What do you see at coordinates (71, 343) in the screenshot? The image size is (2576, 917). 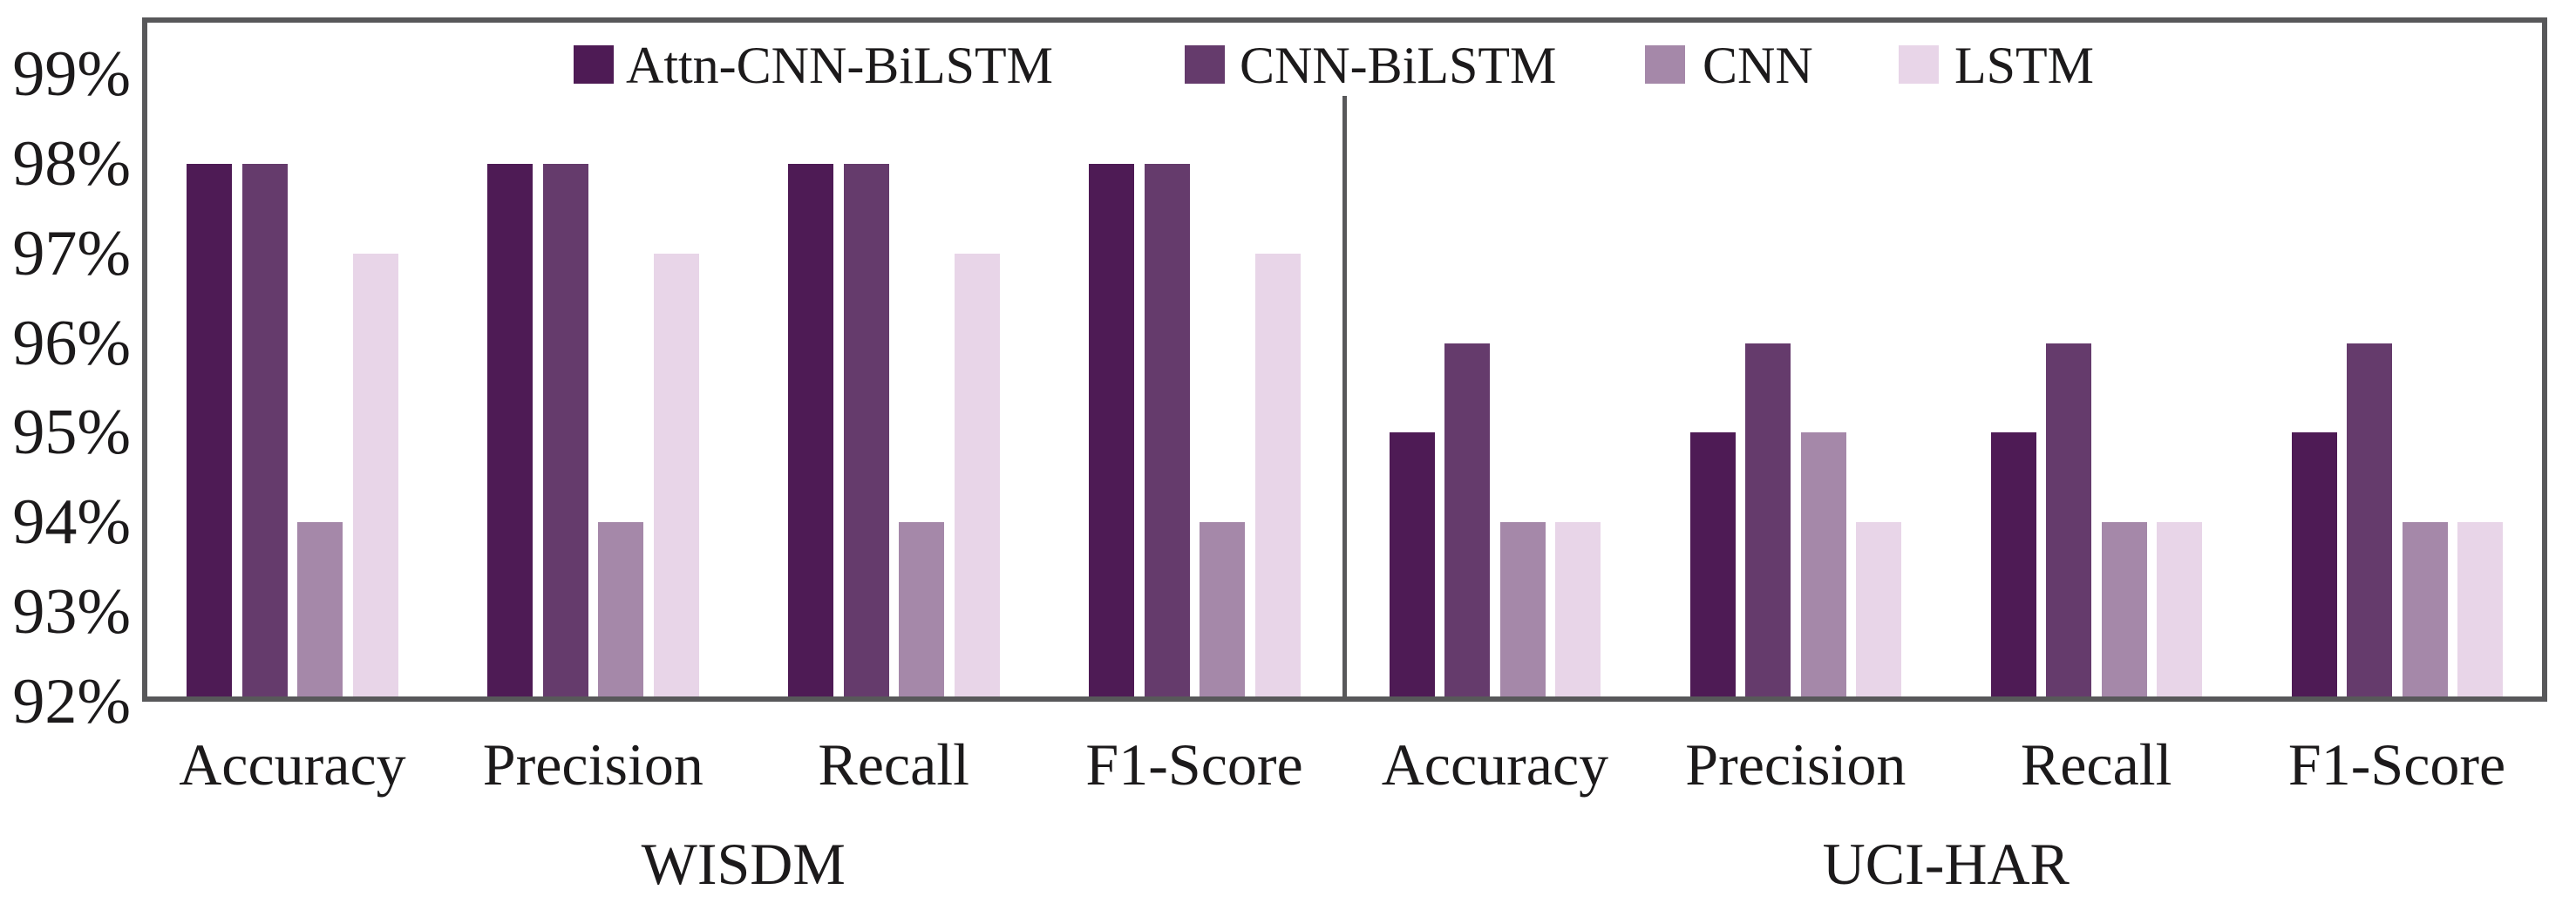 I see `y-tick-label: 96%` at bounding box center [71, 343].